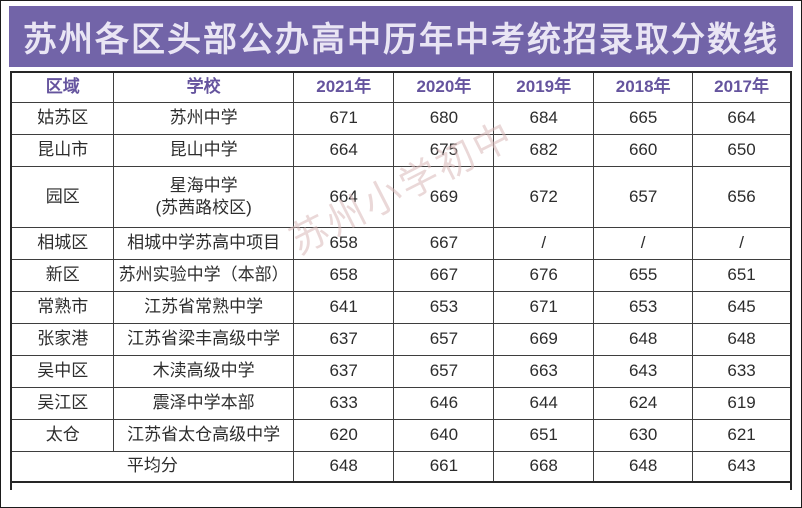 Image resolution: width=802 pixels, height=508 pixels. What do you see at coordinates (203, 243) in the screenshot?
I see `school-cell: 相城中学苏高中项目` at bounding box center [203, 243].